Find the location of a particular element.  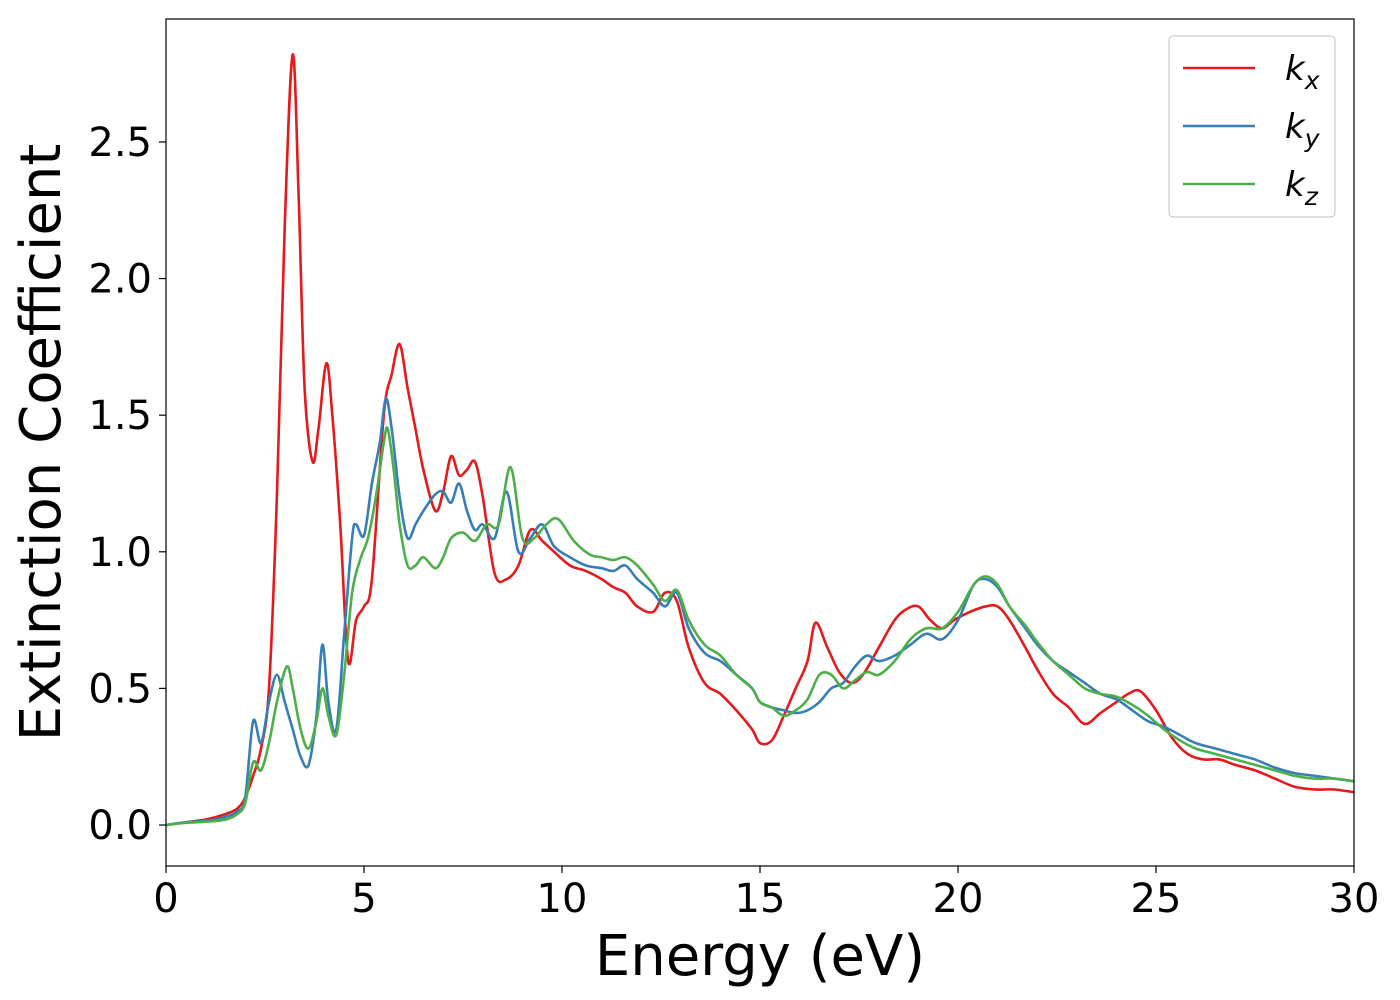

x-tick-label: 0 is located at coordinates (165, 899).